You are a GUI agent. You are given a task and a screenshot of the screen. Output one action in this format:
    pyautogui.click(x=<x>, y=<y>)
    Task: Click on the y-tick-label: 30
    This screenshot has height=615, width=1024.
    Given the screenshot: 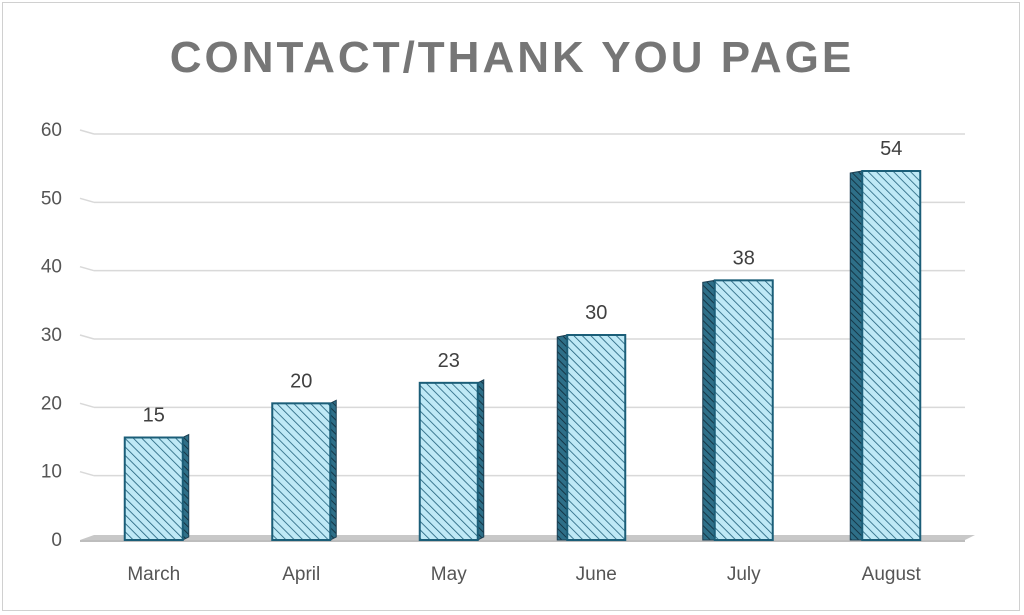 What is the action you would take?
    pyautogui.click(x=51, y=335)
    